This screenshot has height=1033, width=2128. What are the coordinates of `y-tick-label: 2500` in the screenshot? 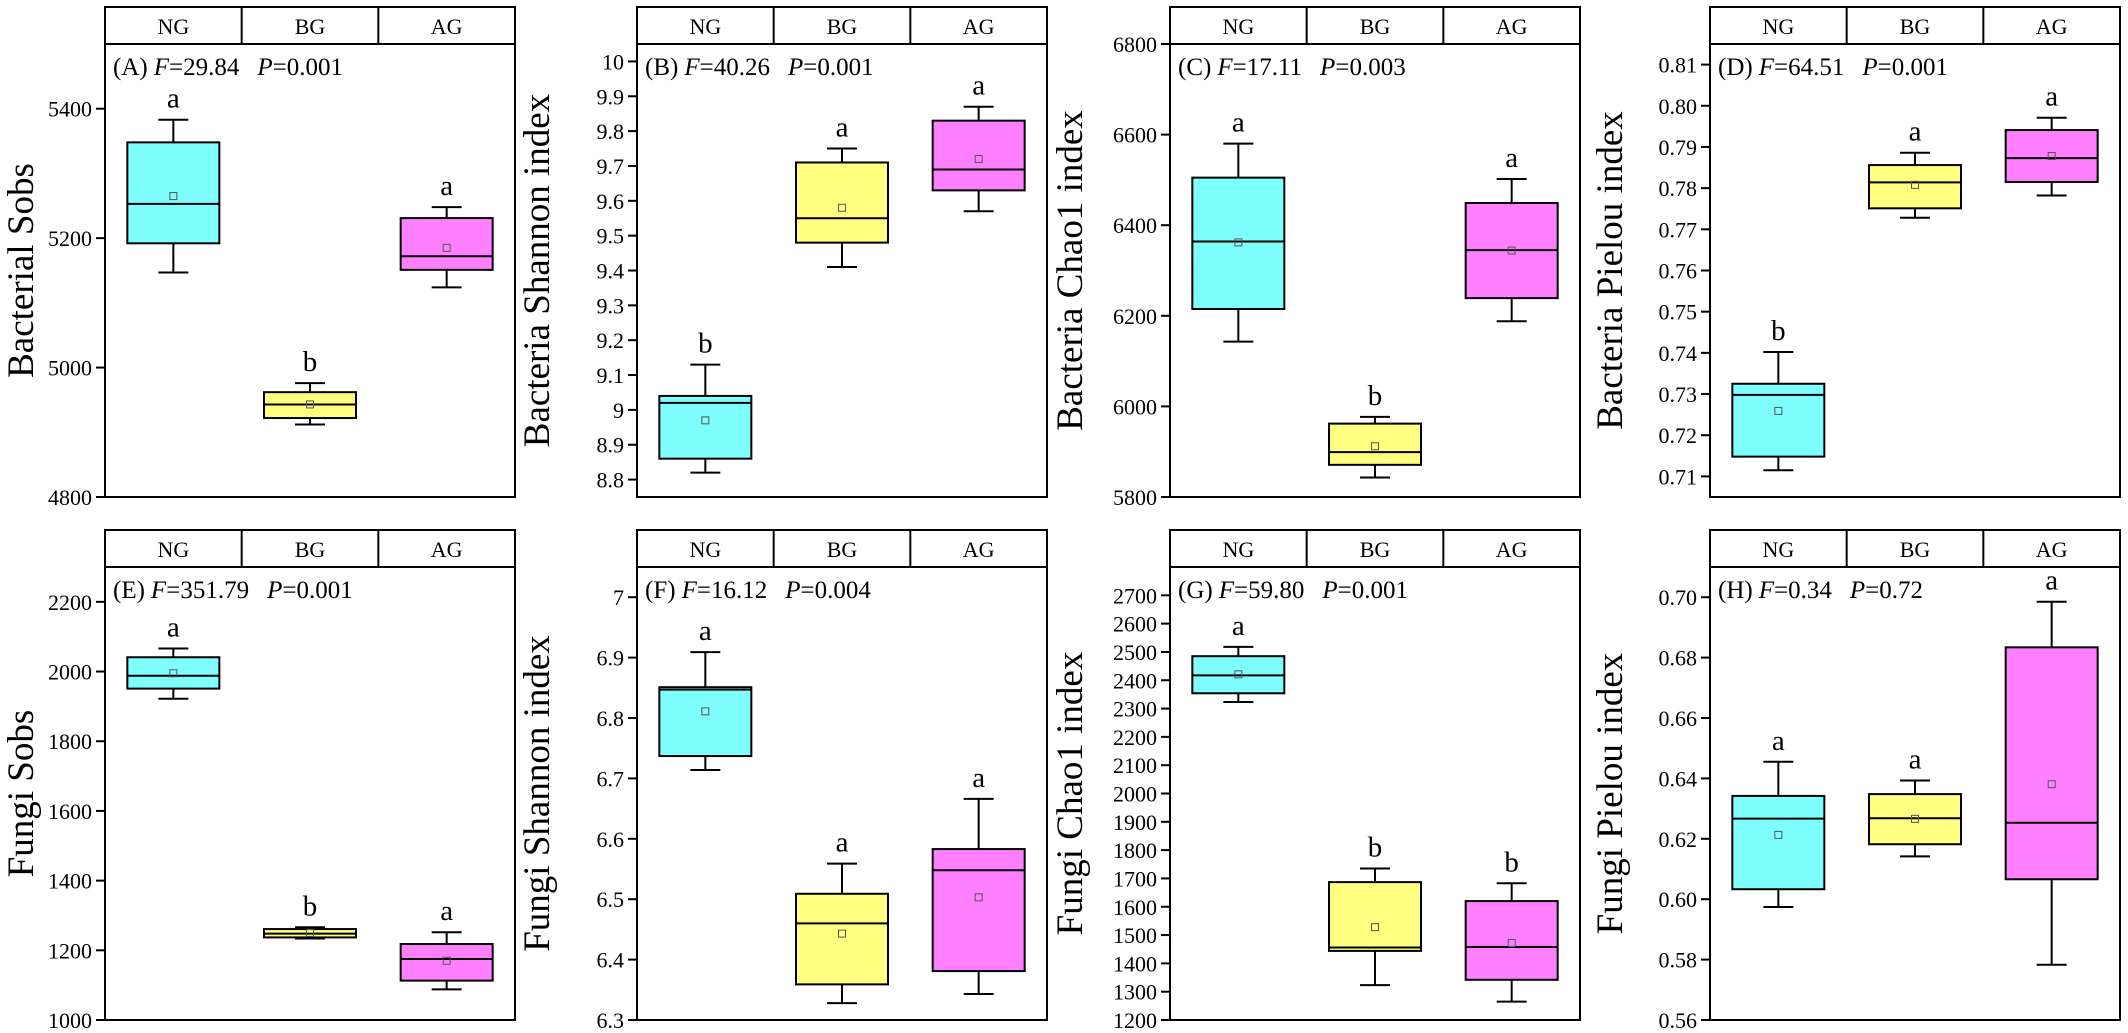 It's located at (1135, 652).